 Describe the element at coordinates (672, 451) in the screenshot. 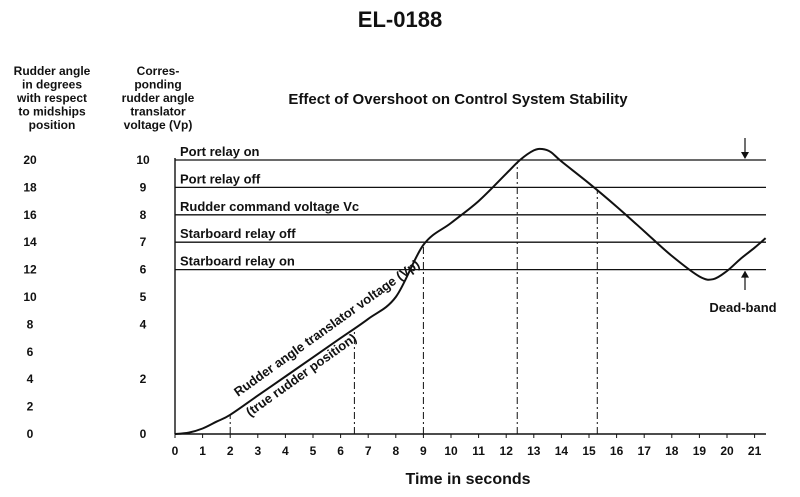

I see `x-tick-label: 18` at that location.